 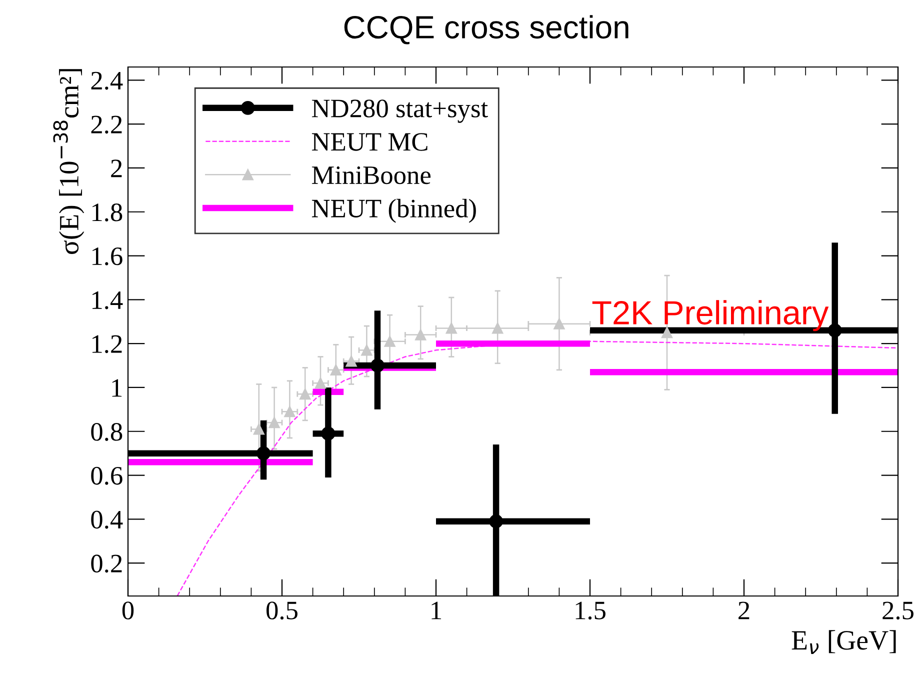 I want to click on y-tick-label: 0.8, so click(x=106, y=431).